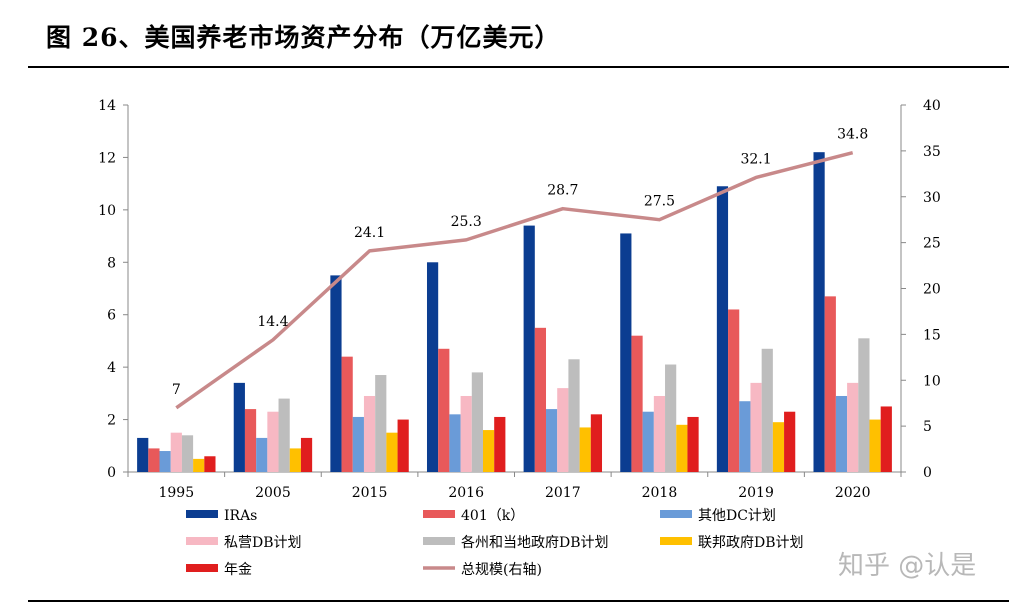 This screenshot has height=607, width=1027. I want to click on x-tick-label: 2019, so click(756, 493).